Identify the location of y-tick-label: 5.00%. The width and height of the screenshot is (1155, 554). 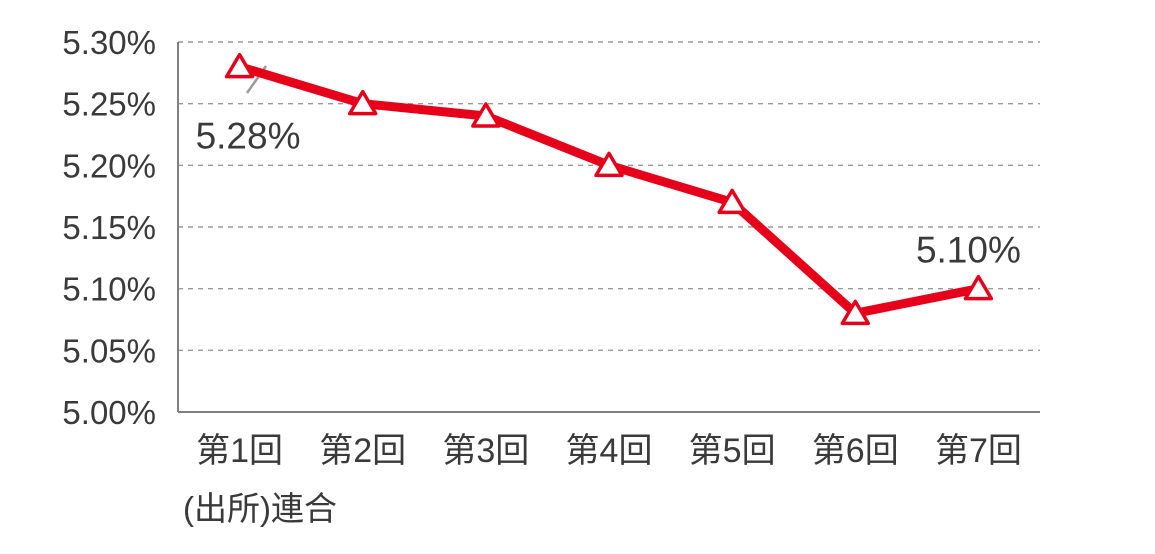
(109, 412).